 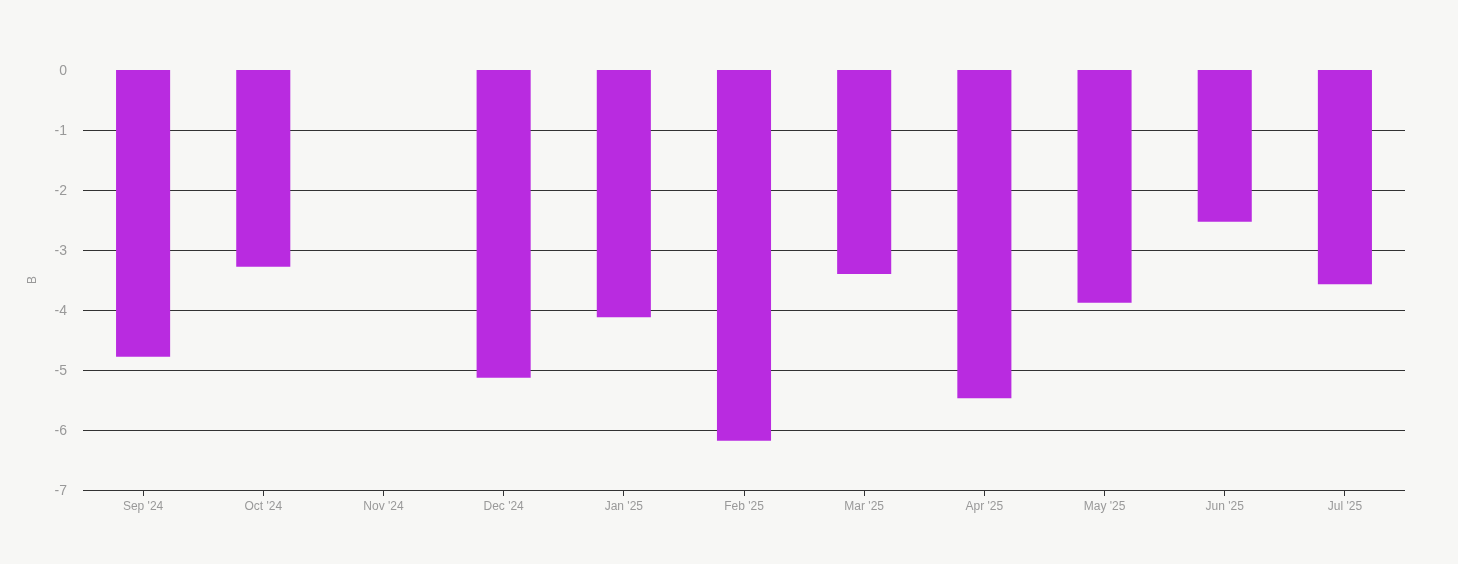 What do you see at coordinates (984, 506) in the screenshot?
I see `x-tick-label: Apr '25` at bounding box center [984, 506].